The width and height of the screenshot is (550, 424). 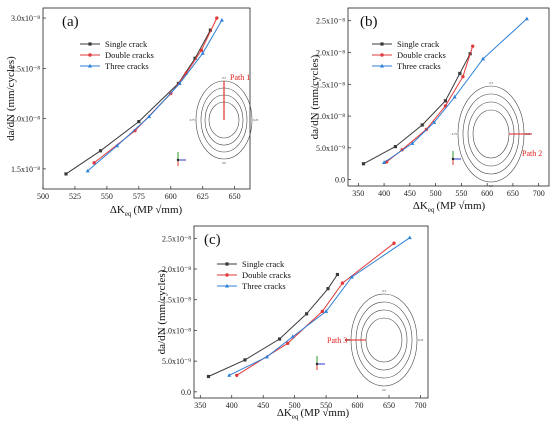 What do you see at coordinates (235, 196) in the screenshot?
I see `x-tick-label: 650` at bounding box center [235, 196].